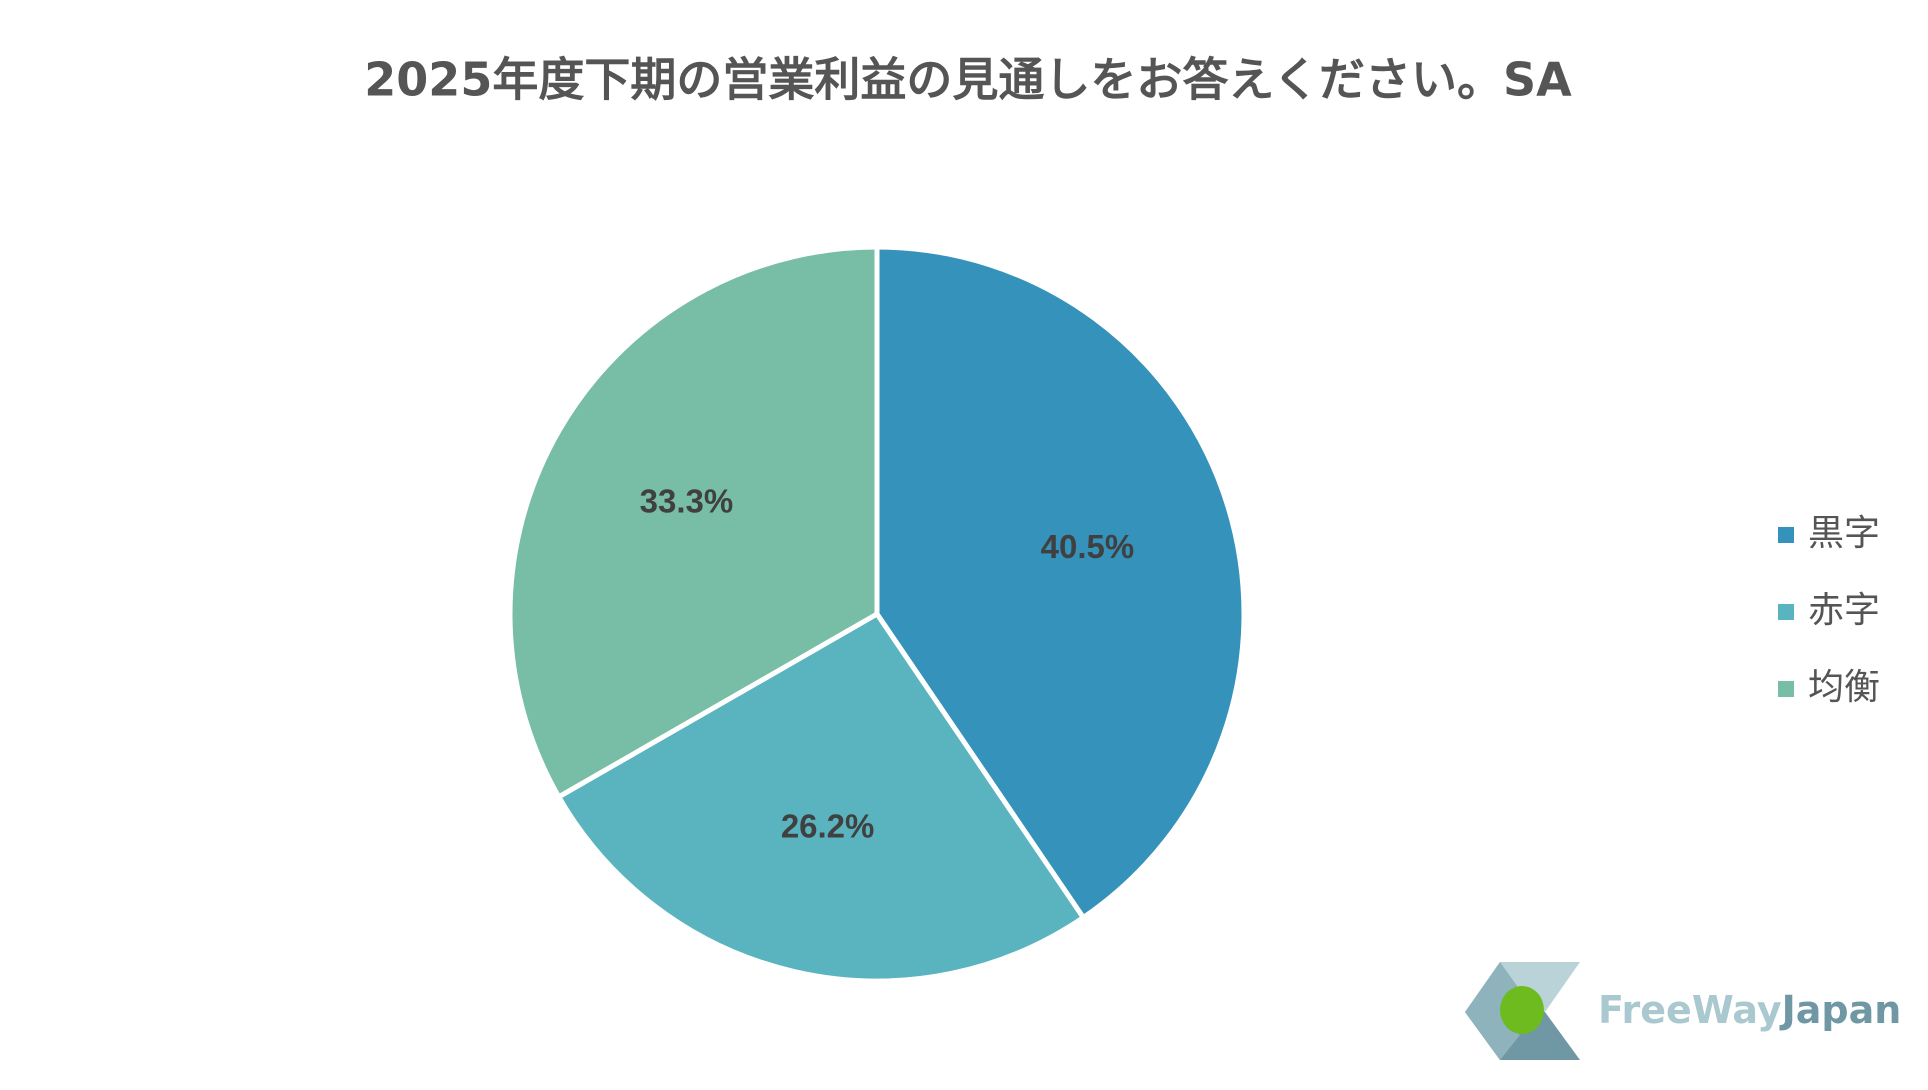  What do you see at coordinates (1088, 546) in the screenshot?
I see `data-label: 40.5%` at bounding box center [1088, 546].